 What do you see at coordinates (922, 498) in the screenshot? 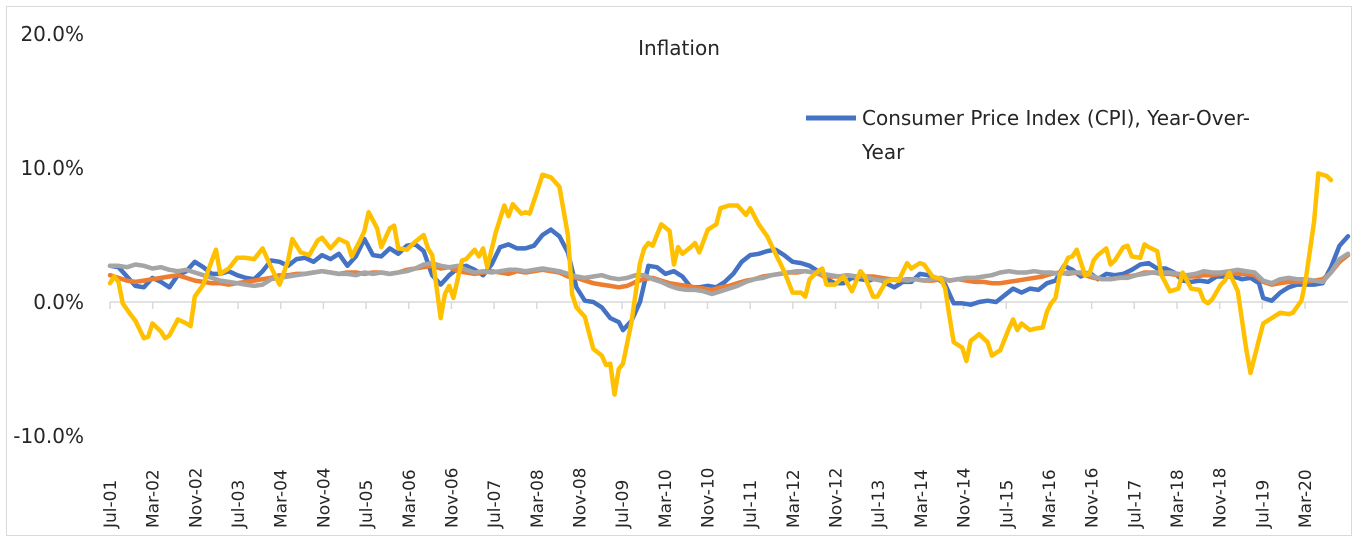
I see `x-tick-label: Mar-14` at bounding box center [922, 498].